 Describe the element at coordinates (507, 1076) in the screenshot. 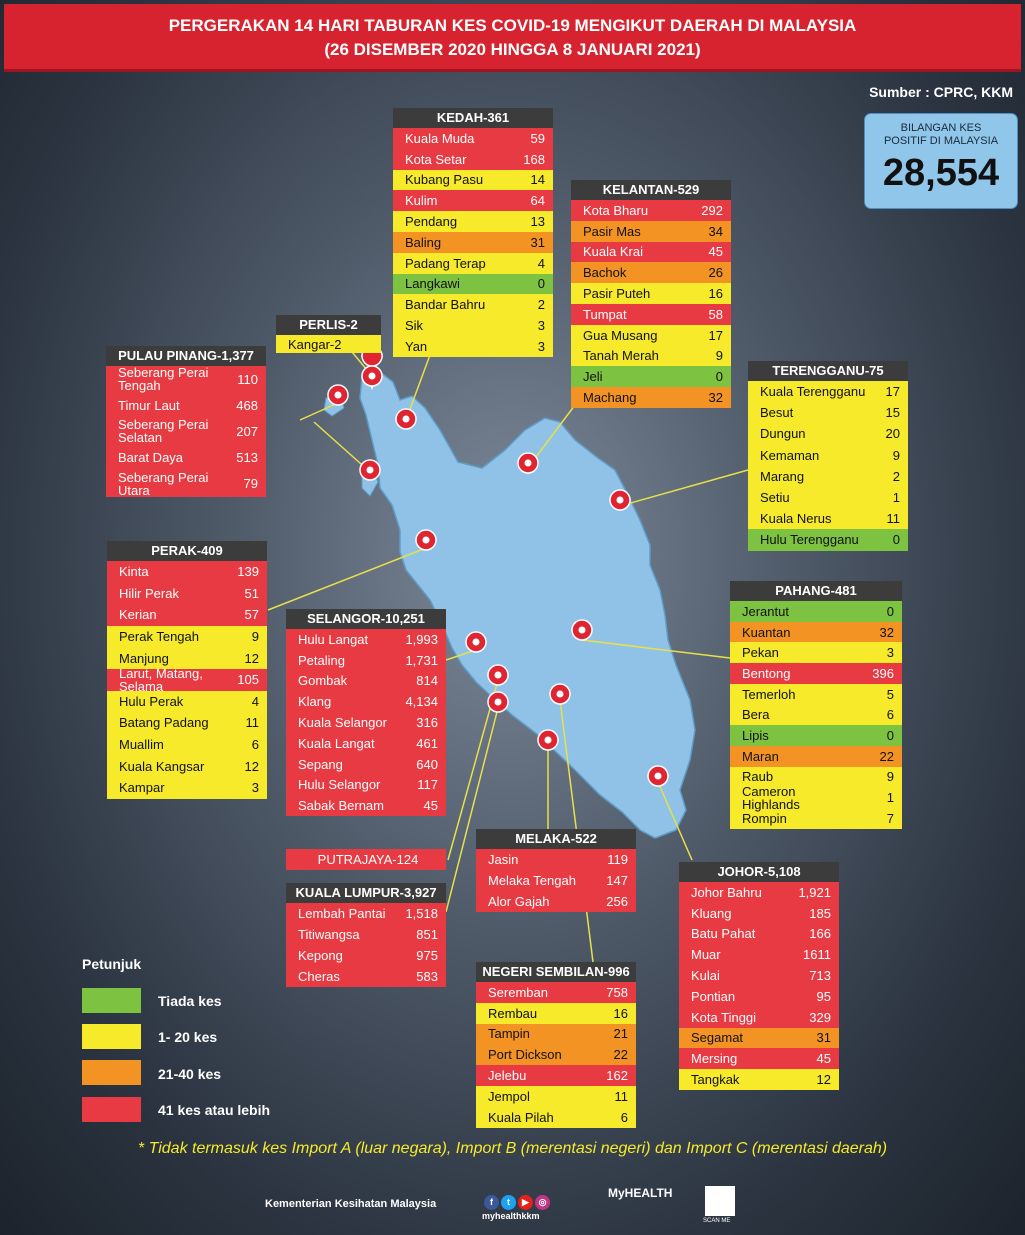

I see `district-name: Jelebu` at that location.